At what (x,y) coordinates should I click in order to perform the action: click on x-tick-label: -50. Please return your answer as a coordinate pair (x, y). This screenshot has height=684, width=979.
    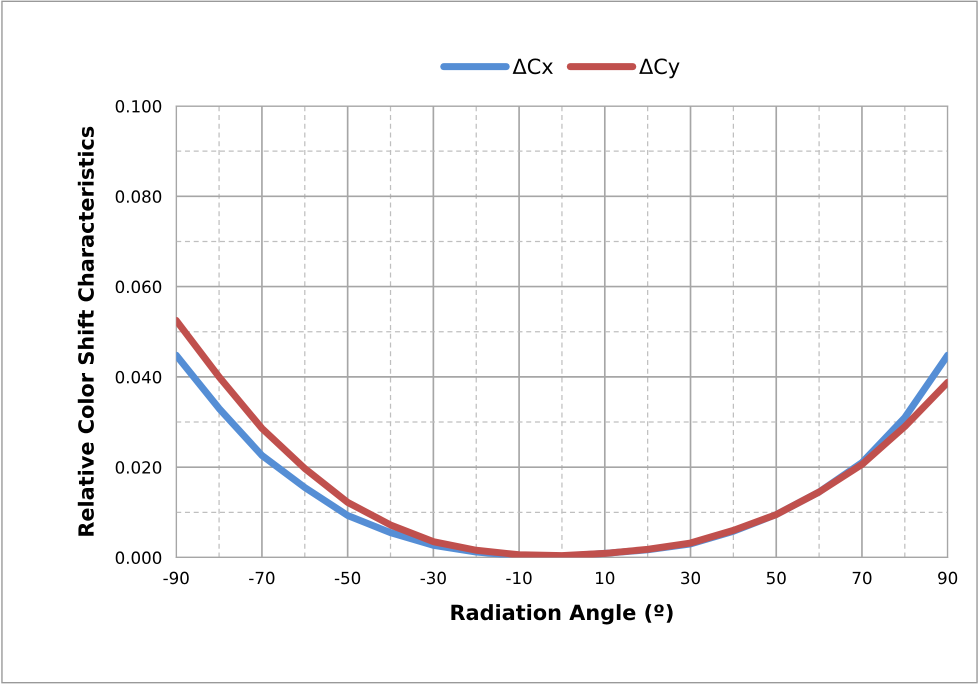
    Looking at the image, I should click on (347, 578).